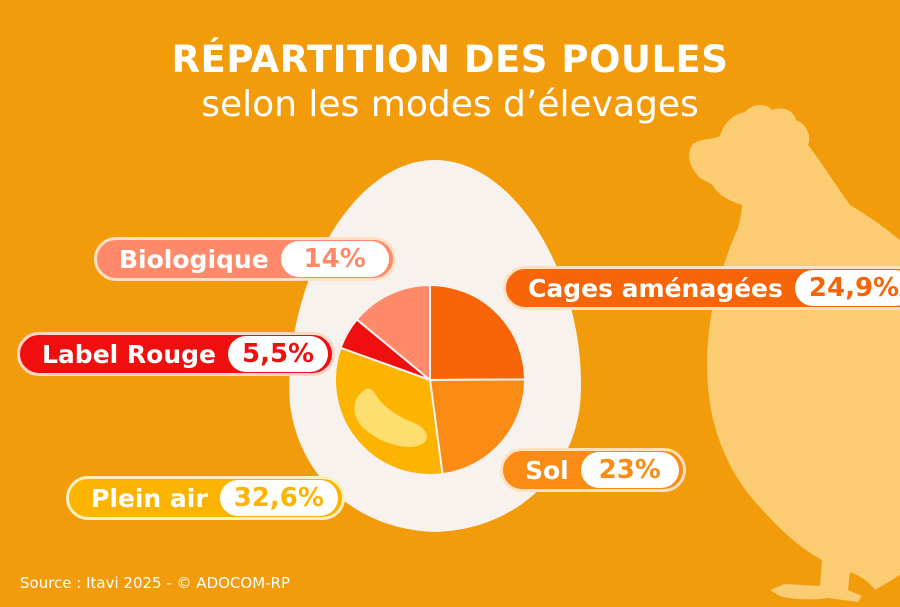  I want to click on chart-subtitle: selon les modes d’élevages, so click(450, 104).